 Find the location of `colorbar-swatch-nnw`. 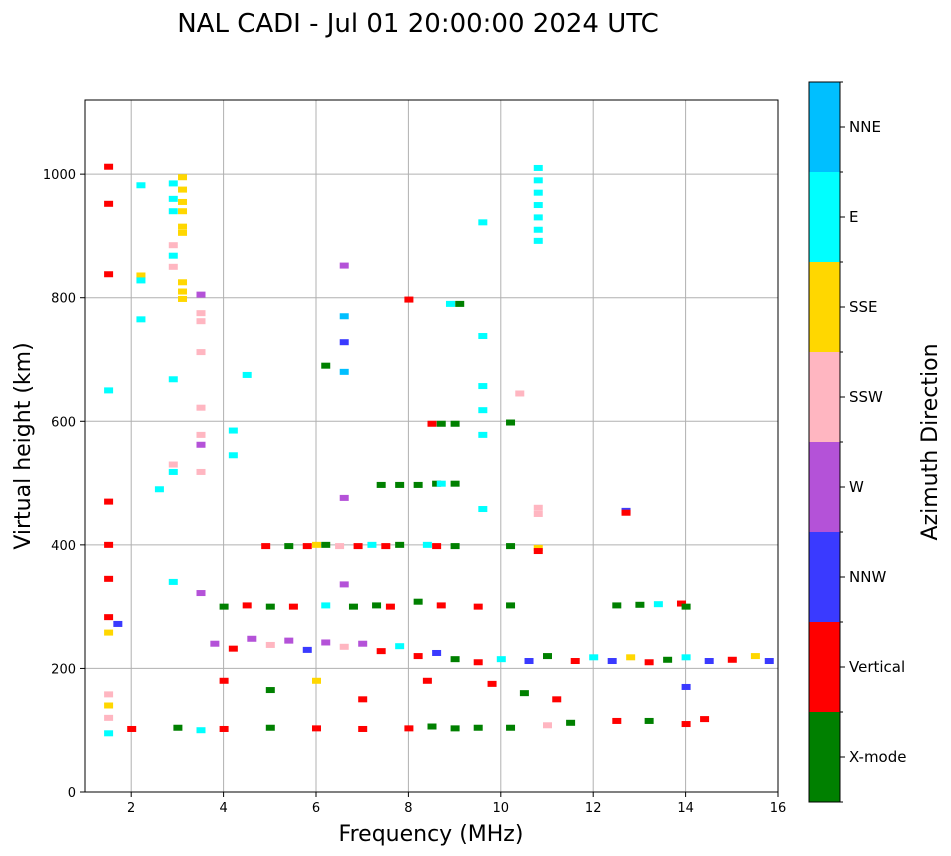

colorbar-swatch-nnw is located at coordinates (824, 577).